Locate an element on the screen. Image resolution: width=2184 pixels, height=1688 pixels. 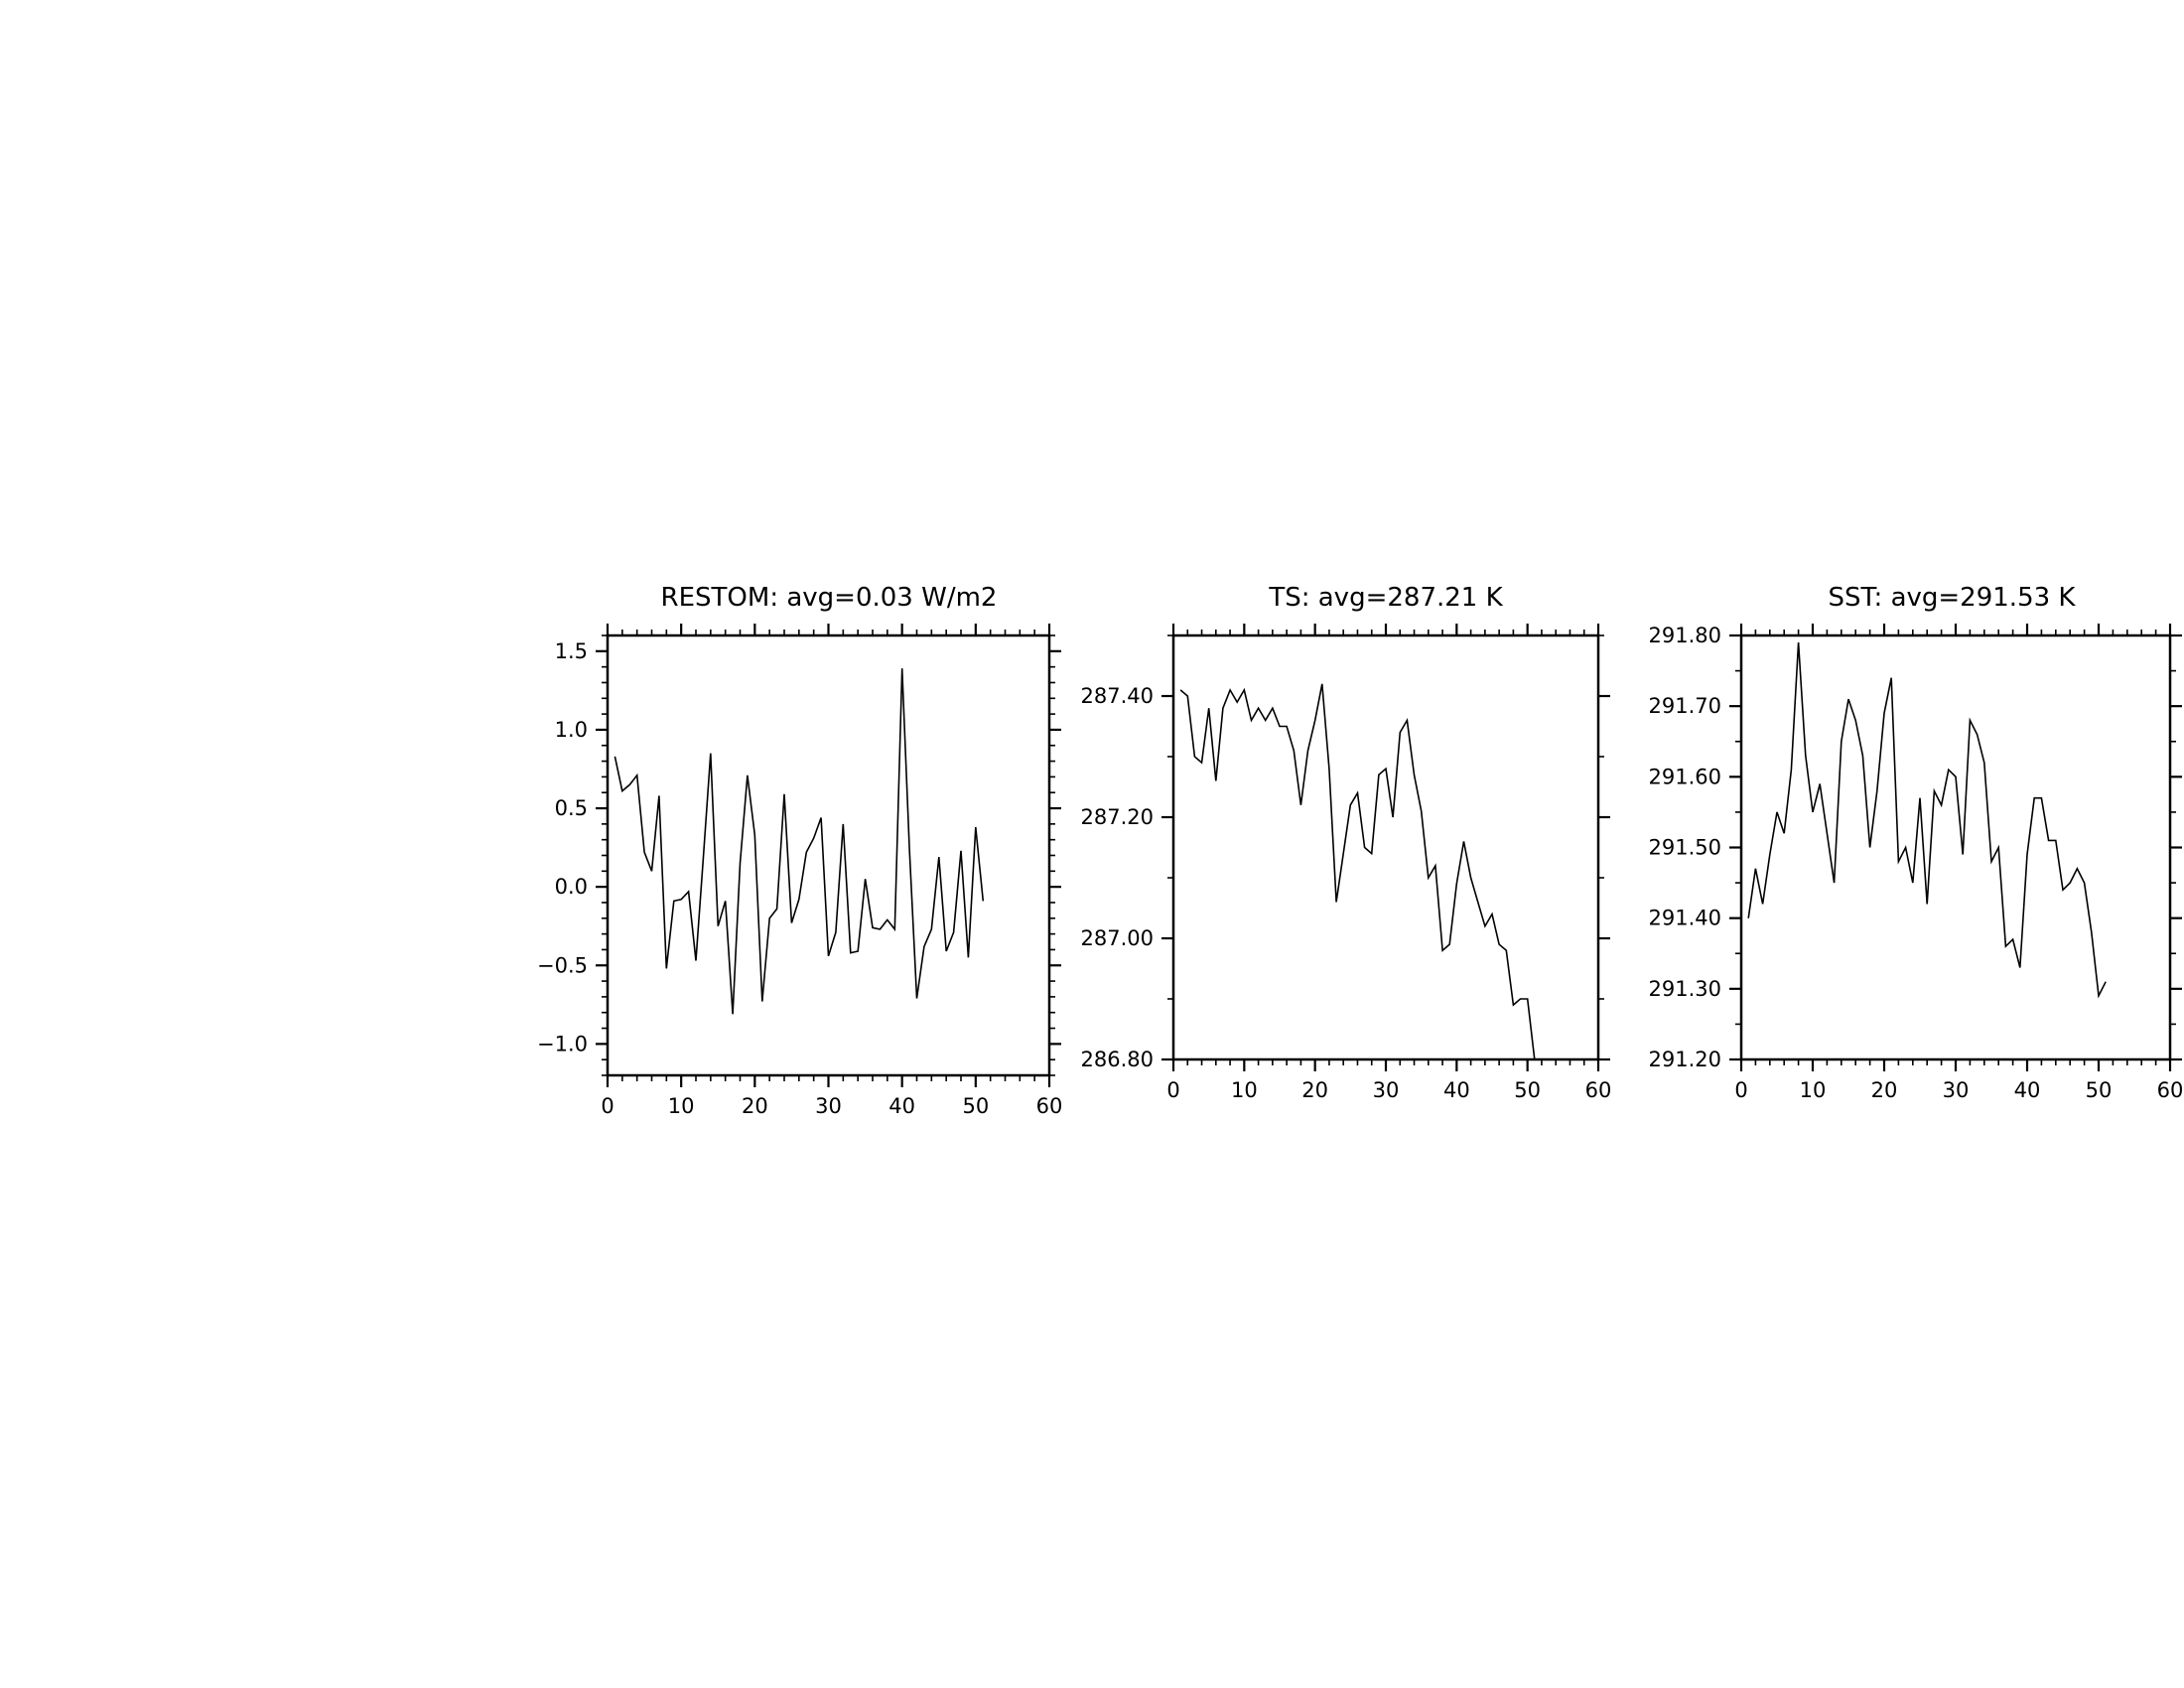
plot-frame-ts is located at coordinates (1385, 847).